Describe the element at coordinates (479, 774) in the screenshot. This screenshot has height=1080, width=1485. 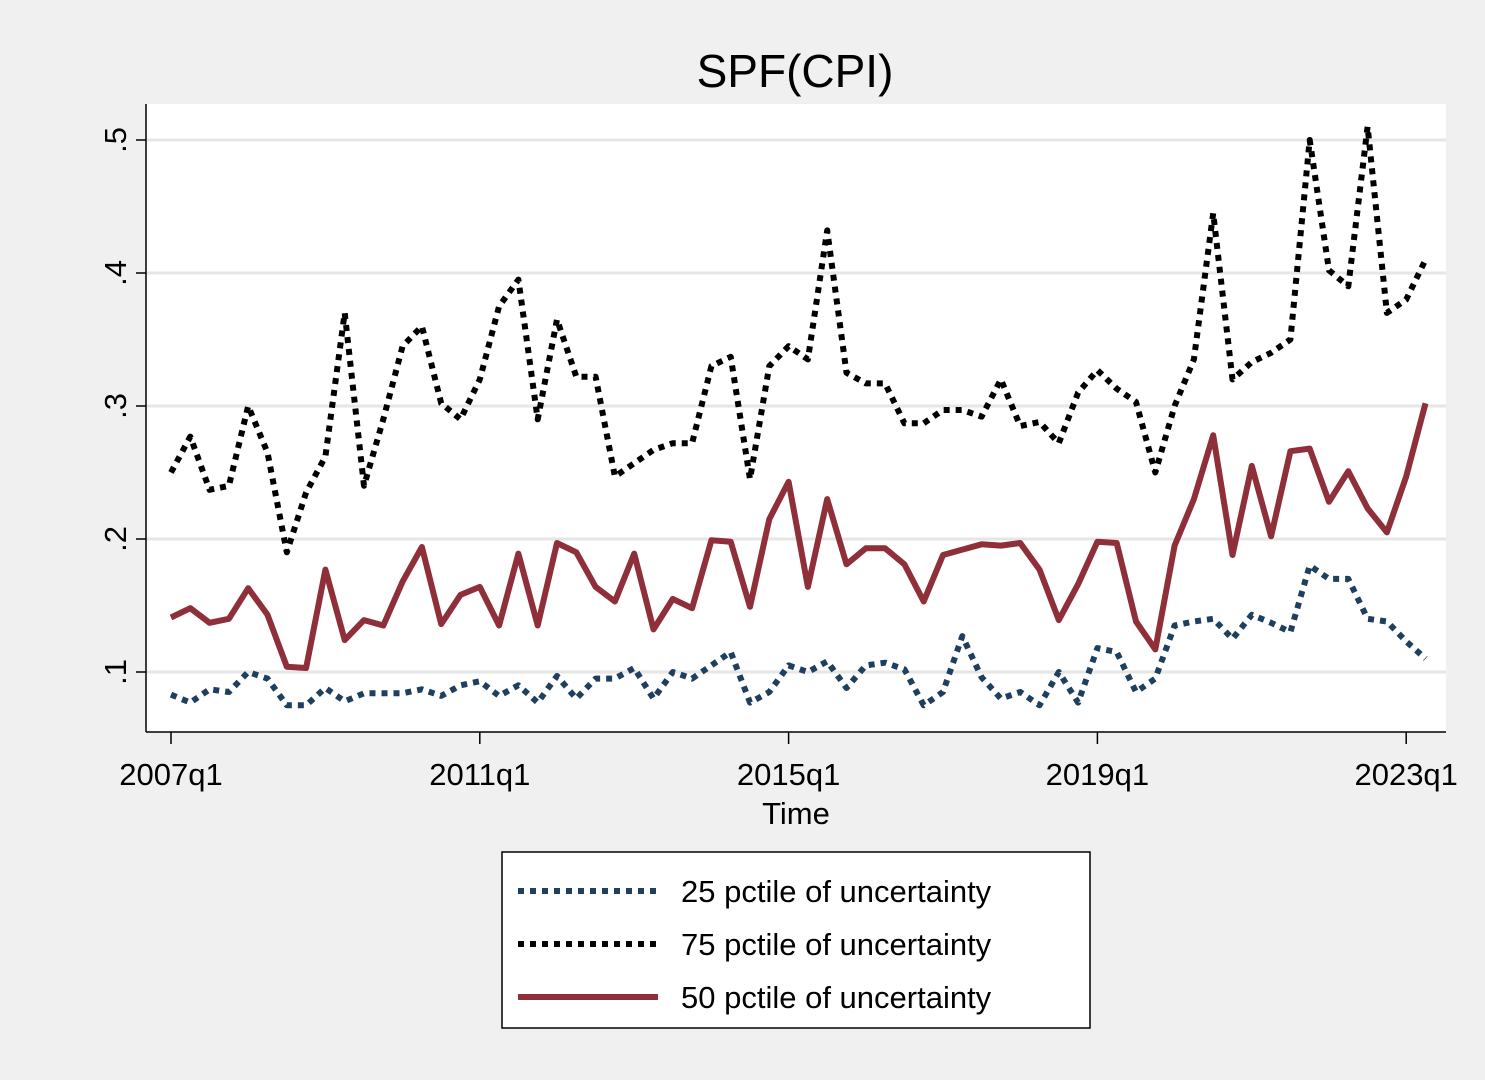
I see `x-tick-label: 2011q1` at that location.